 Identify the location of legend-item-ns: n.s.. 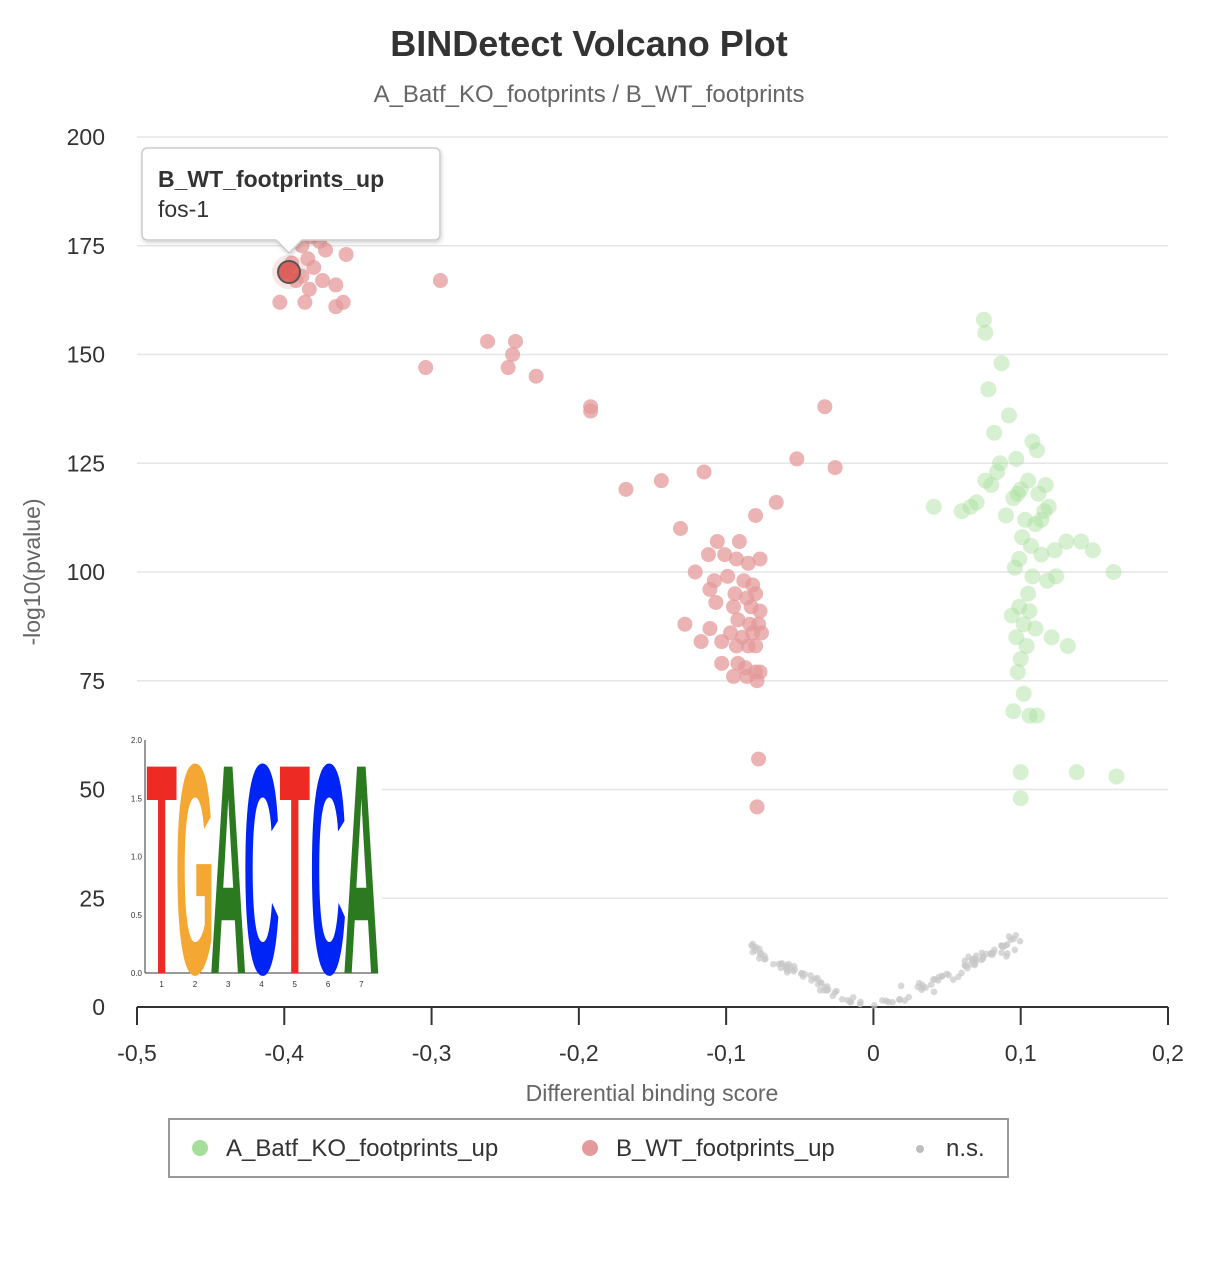
(950, 1148).